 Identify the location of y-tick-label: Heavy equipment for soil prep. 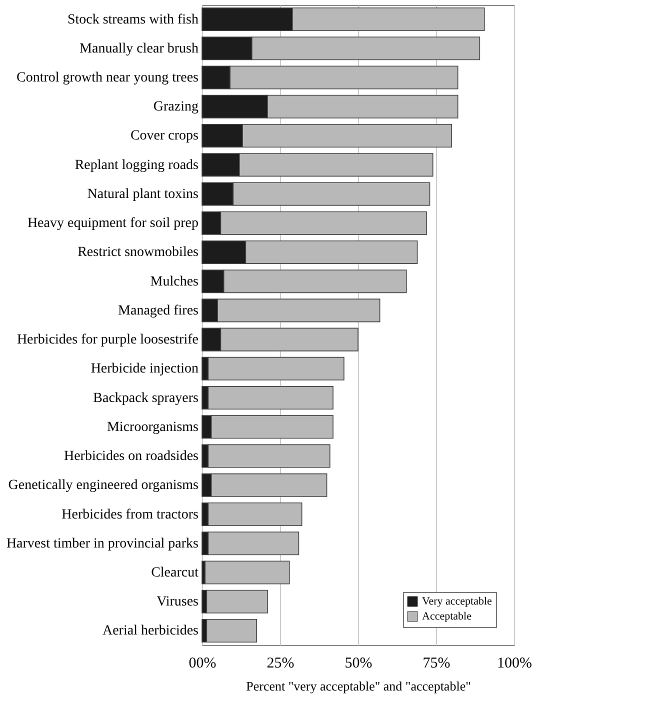
(112, 224).